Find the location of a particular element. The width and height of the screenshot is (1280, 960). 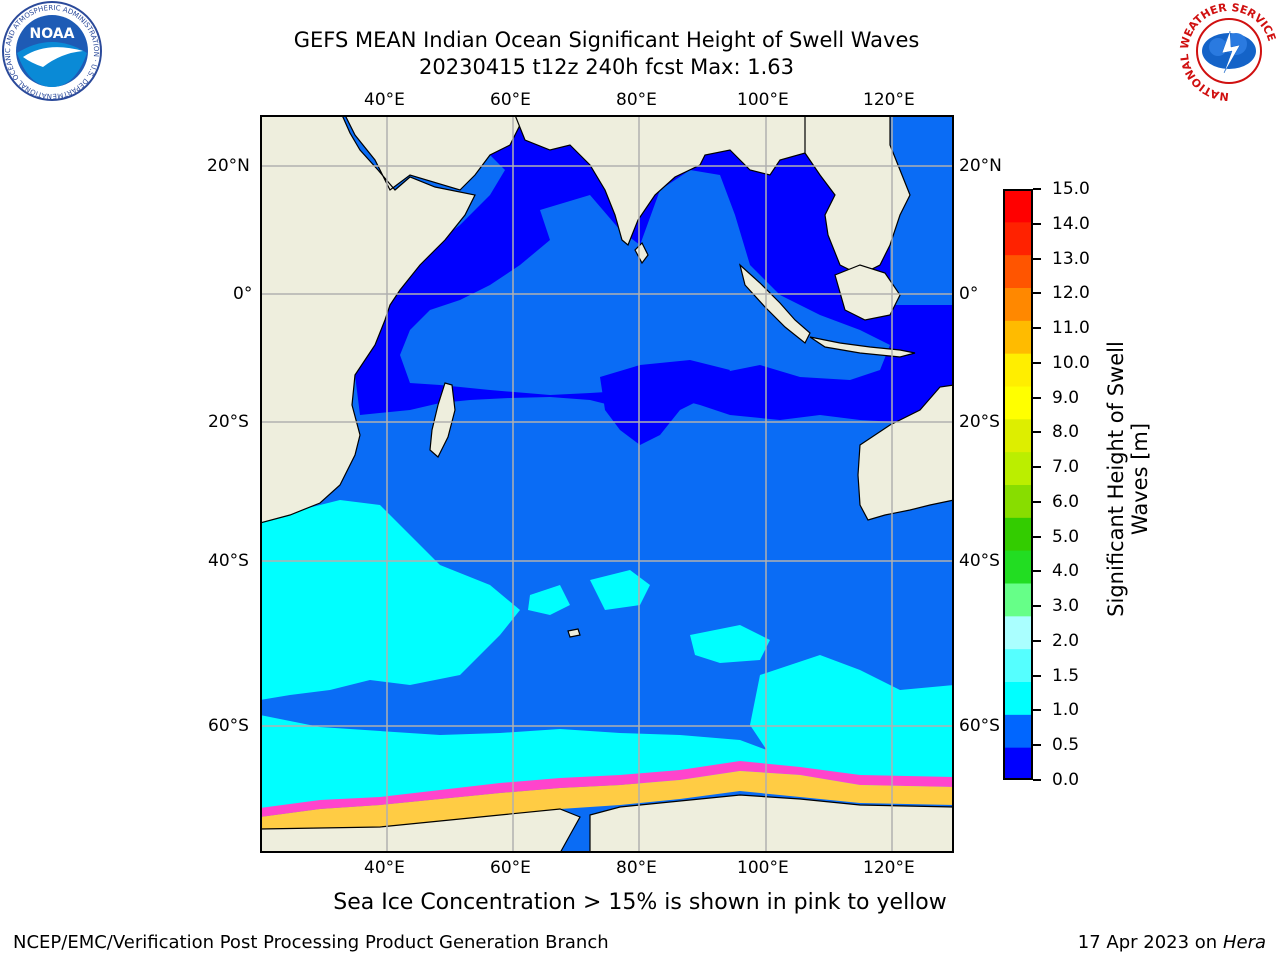

swell-cyan-patch2 is located at coordinates (549, 600).